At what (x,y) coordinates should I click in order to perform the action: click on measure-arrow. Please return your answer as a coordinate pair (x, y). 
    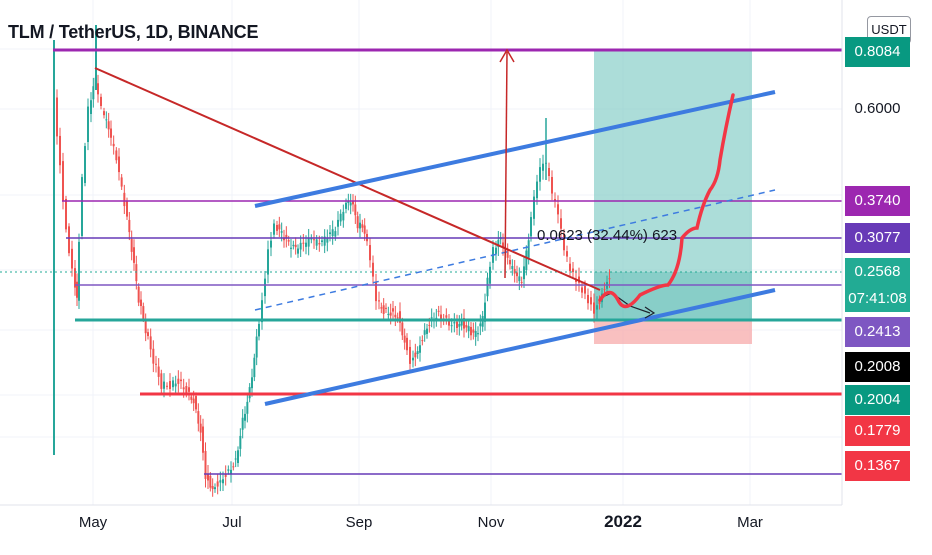
    Looking at the image, I should click on (506, 165).